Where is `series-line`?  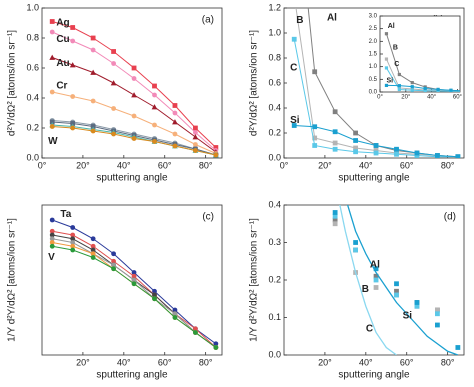
series-line is located at coordinates (402, 280).